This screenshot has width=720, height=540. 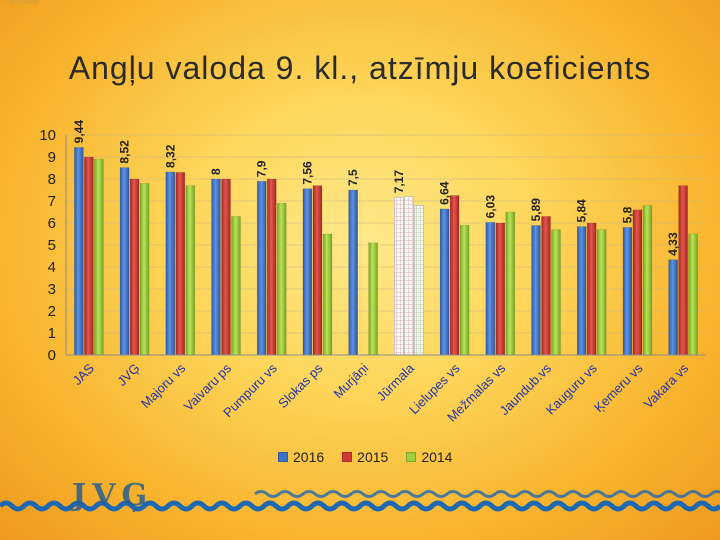 What do you see at coordinates (52, 289) in the screenshot?
I see `y-tick-label: 3` at bounding box center [52, 289].